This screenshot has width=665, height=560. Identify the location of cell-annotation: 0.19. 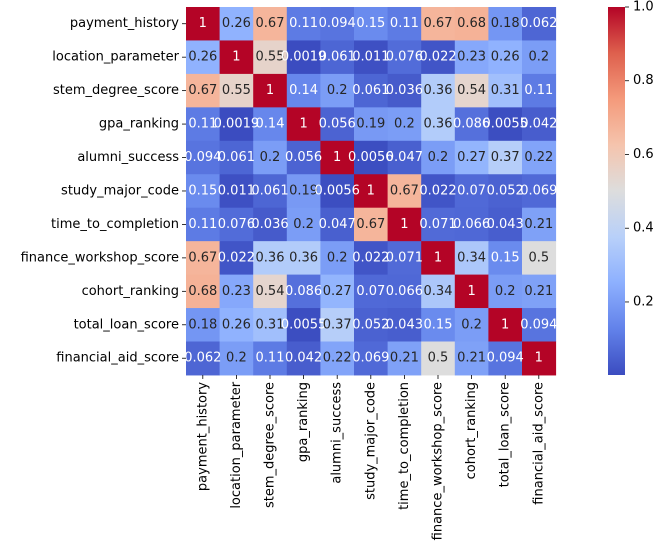
(303, 190).